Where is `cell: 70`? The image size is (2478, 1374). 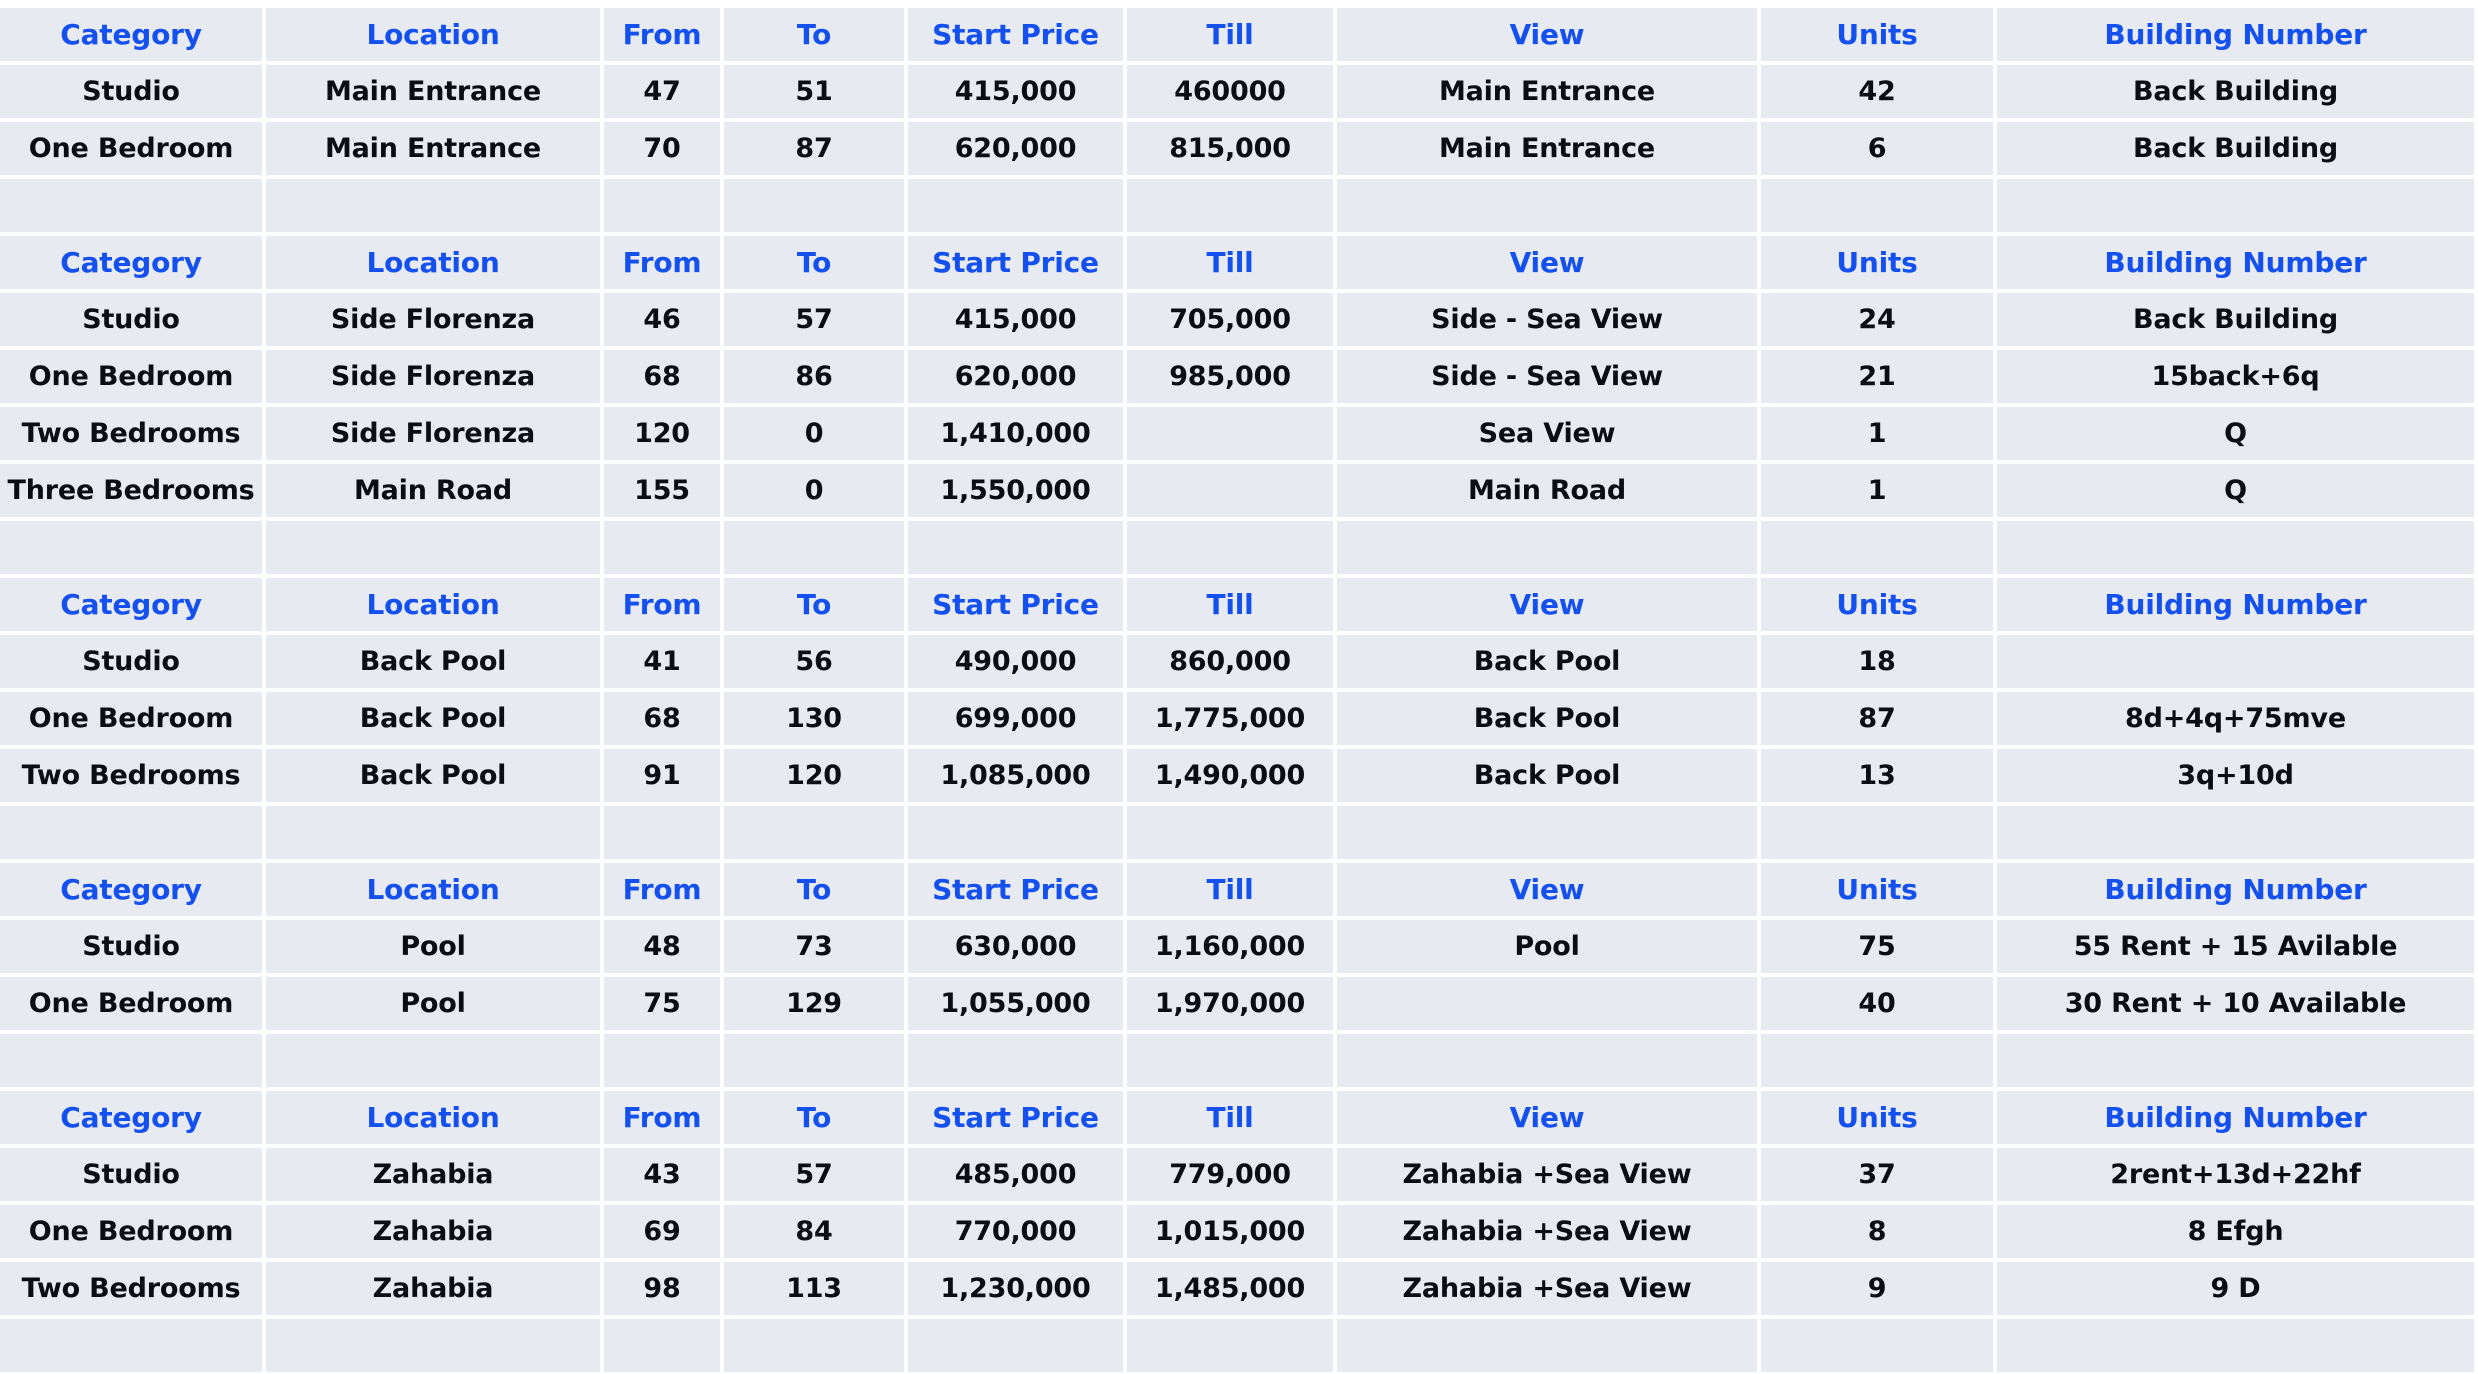
cell: 70 is located at coordinates (662, 148).